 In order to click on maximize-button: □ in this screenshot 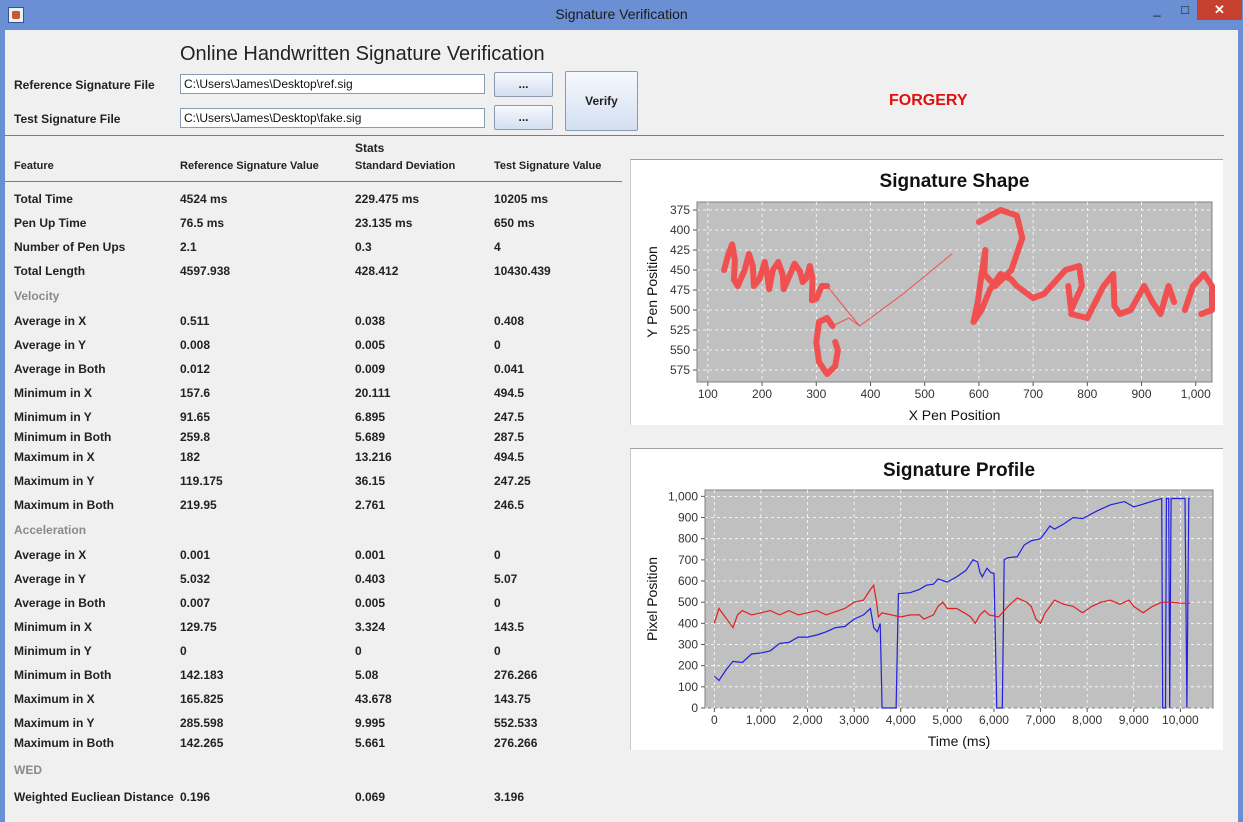, I will do `click(1185, 9)`.